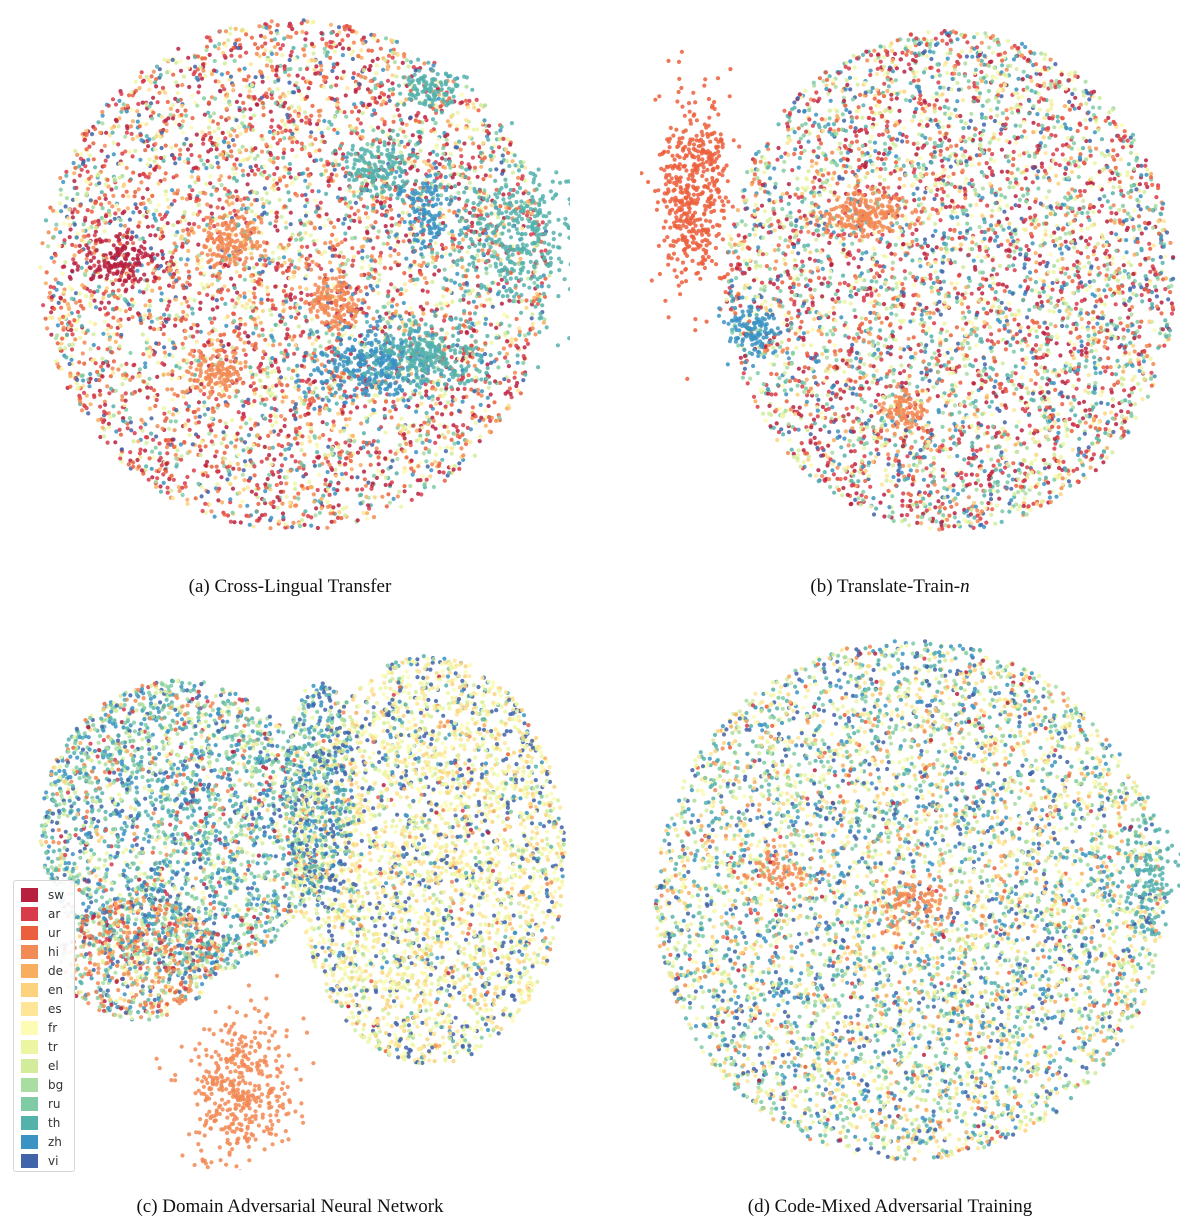 This screenshot has width=1181, height=1223. What do you see at coordinates (202, 132) in the screenshot?
I see `point-es` at bounding box center [202, 132].